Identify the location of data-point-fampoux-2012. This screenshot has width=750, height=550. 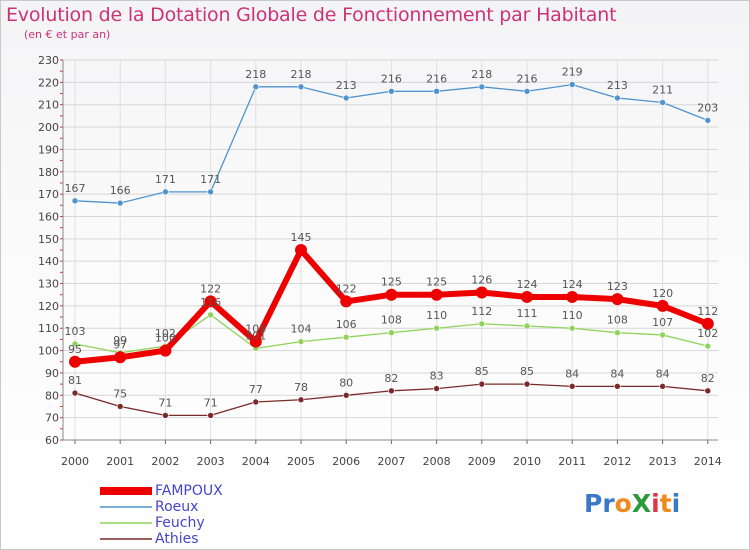
(617, 299).